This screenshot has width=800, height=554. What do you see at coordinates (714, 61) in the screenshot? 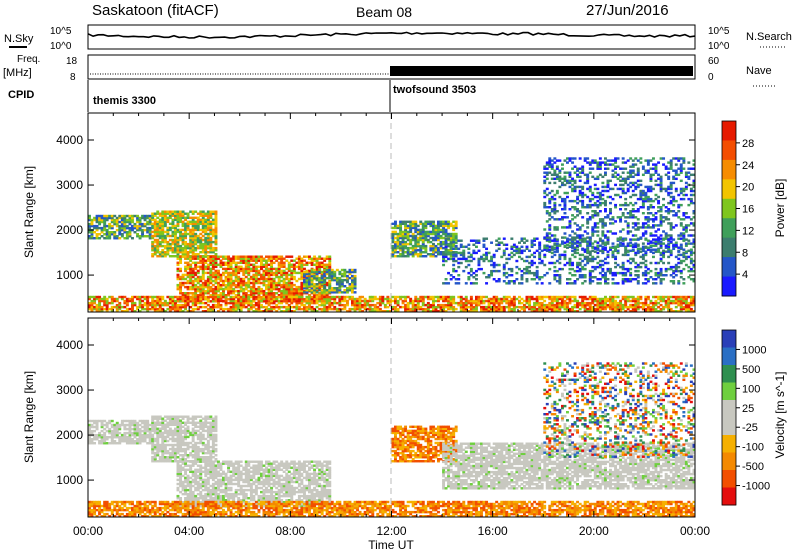
I see `nave-tick-top: 60` at bounding box center [714, 61].